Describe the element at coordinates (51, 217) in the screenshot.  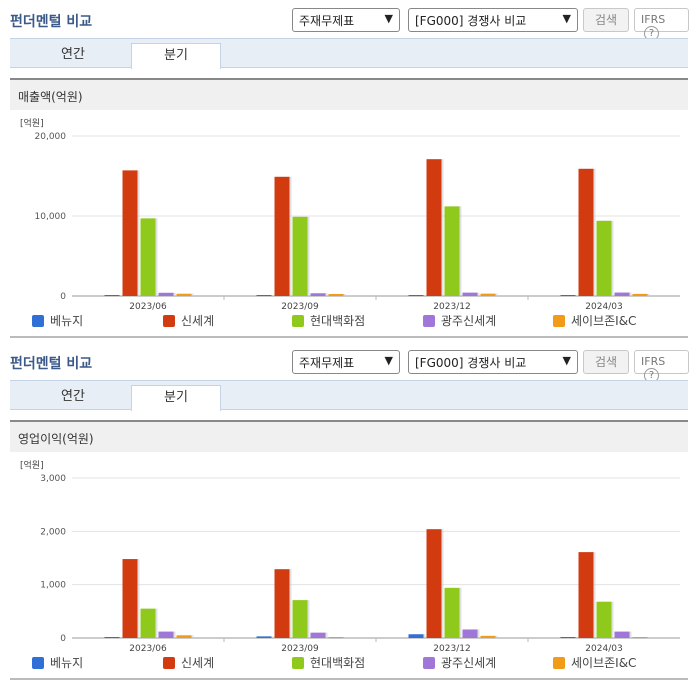
I see `y-tick-label: 10,000` at that location.